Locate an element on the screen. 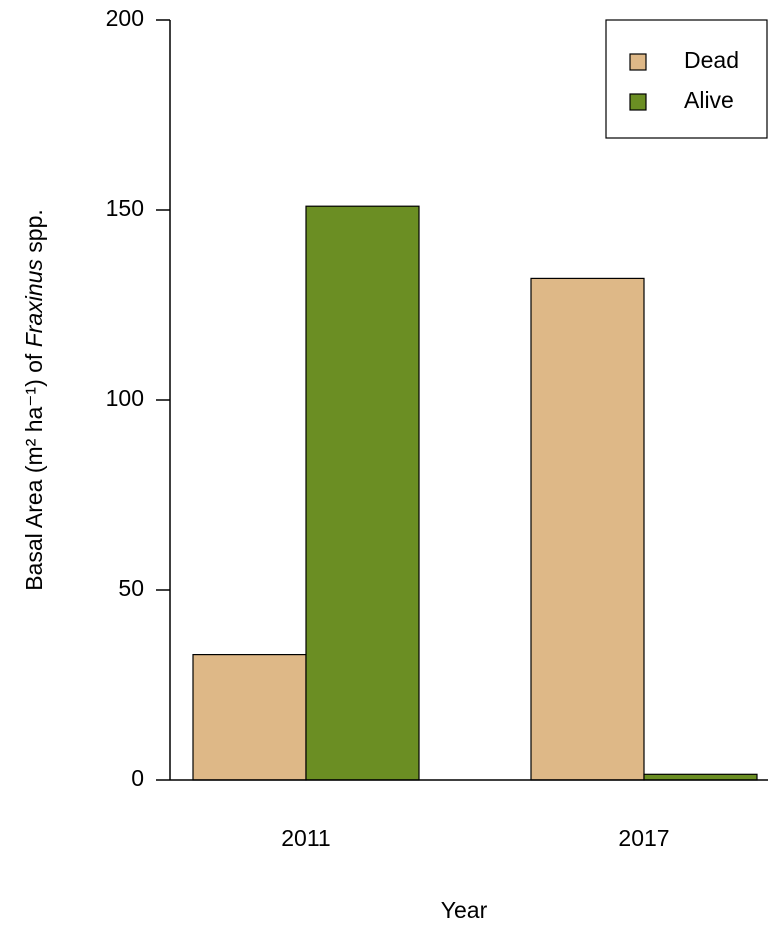  y-label-part: Basal Area (m² ha⁻¹) of is located at coordinates (34, 469).